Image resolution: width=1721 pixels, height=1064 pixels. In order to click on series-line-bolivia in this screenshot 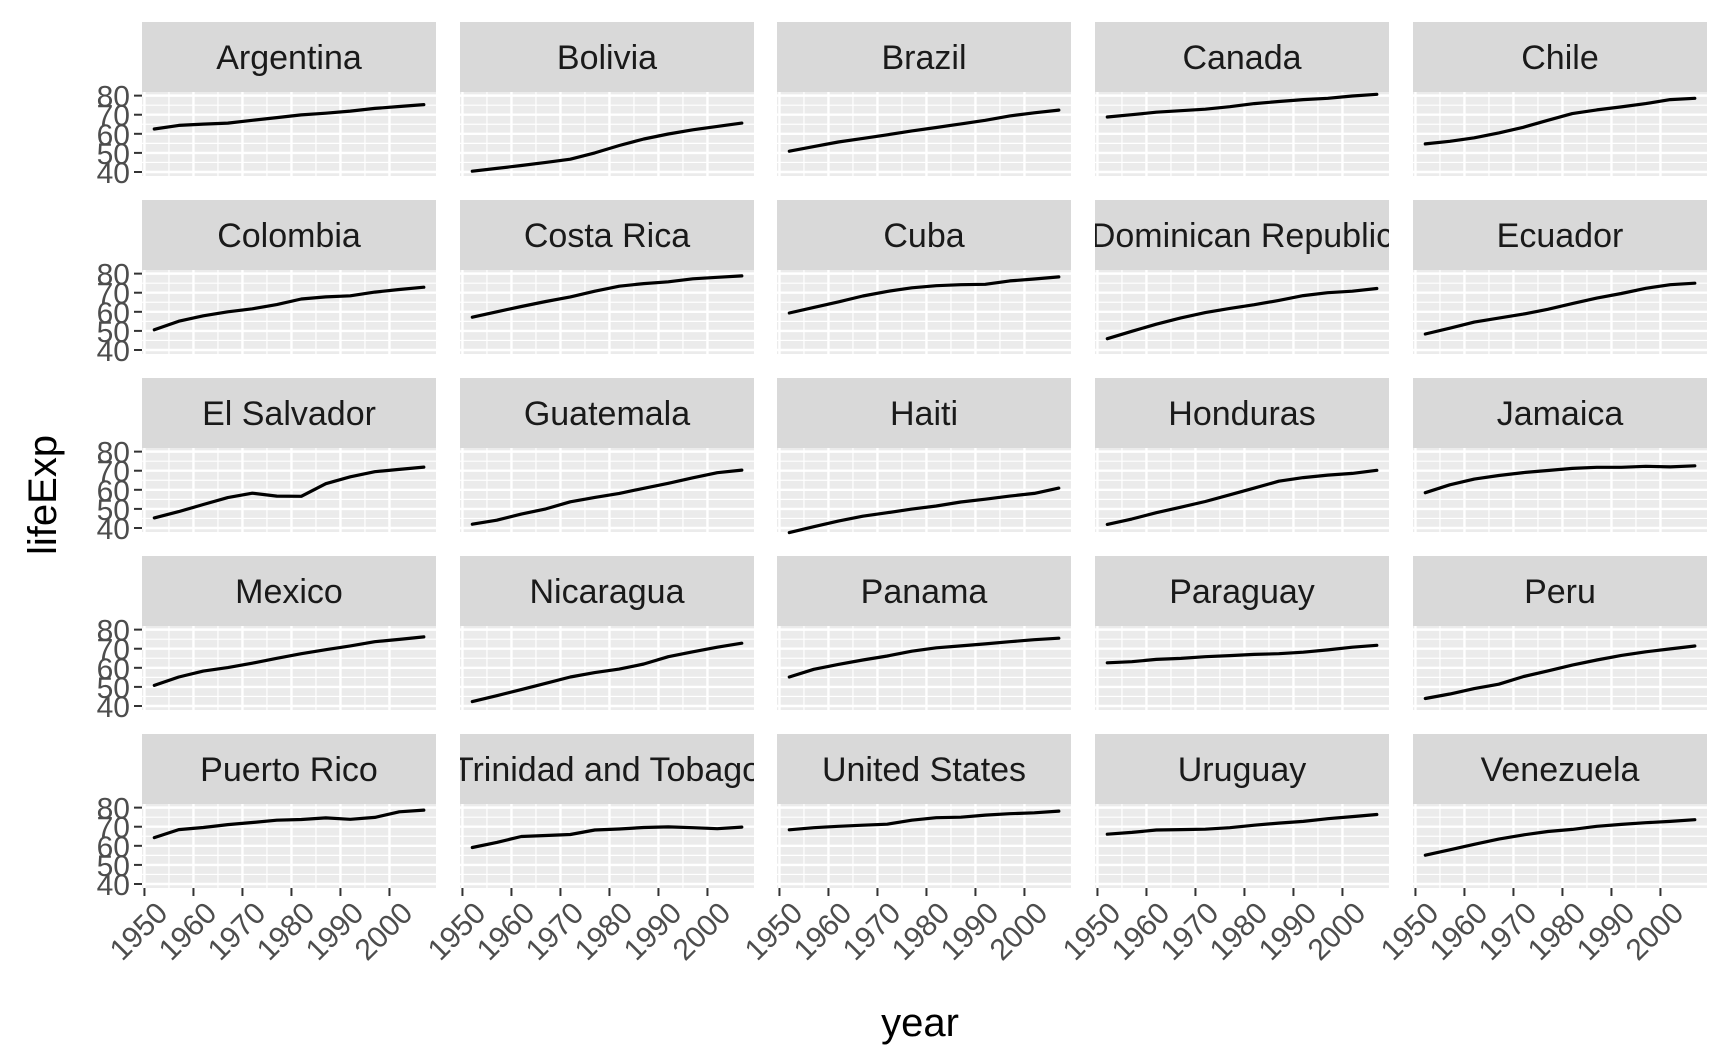, I will do `click(607, 147)`.